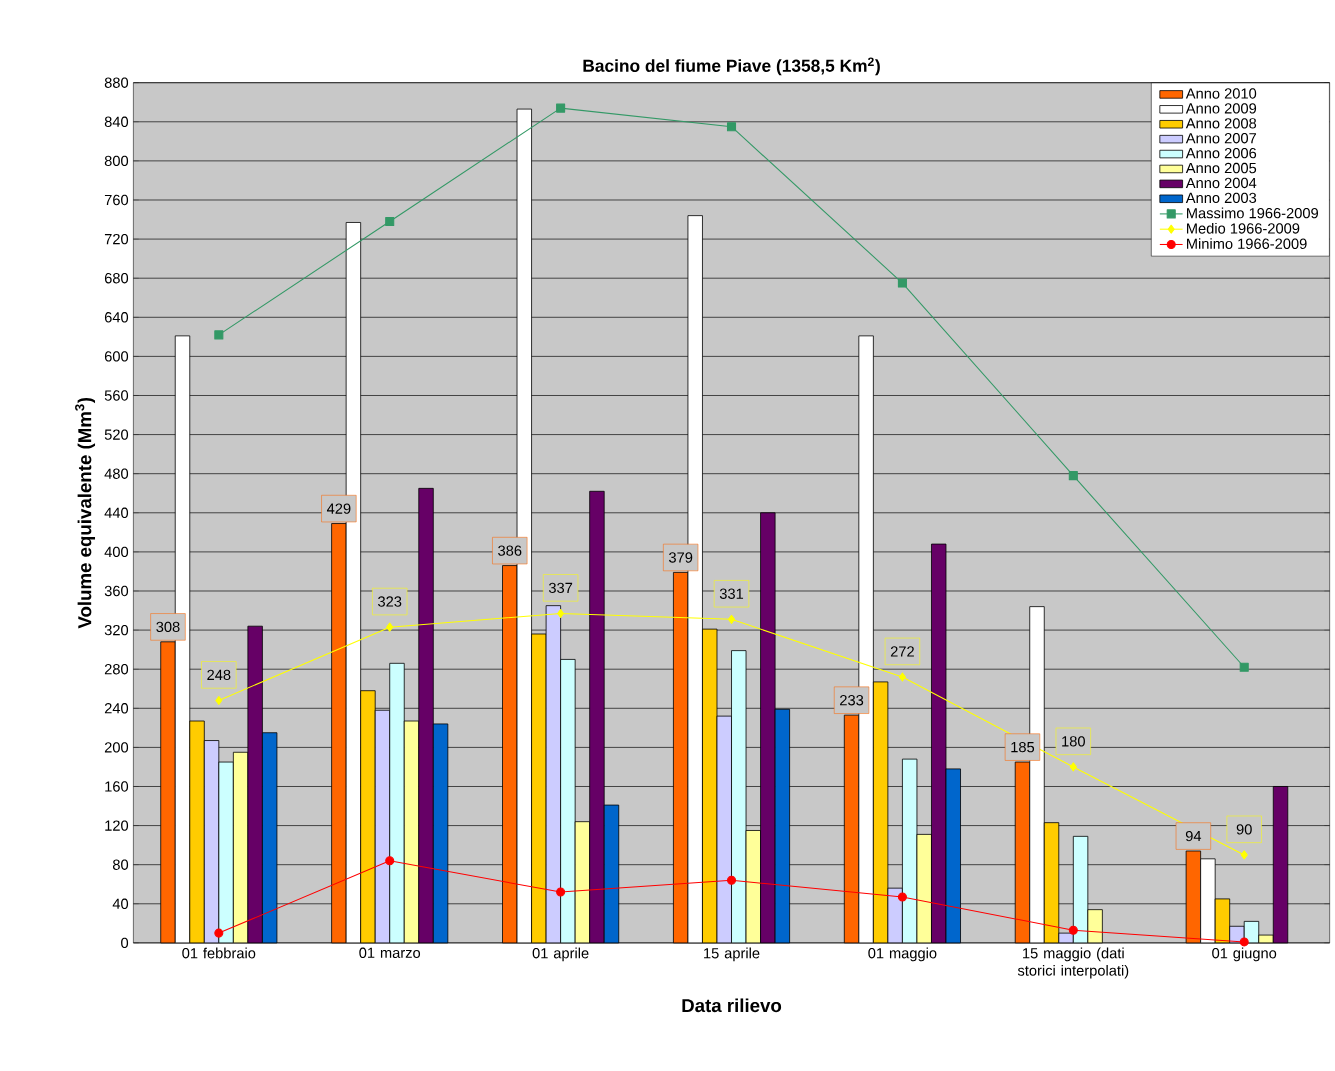 The image size is (1335, 1071). I want to click on y-tick-label: 720, so click(116, 239).